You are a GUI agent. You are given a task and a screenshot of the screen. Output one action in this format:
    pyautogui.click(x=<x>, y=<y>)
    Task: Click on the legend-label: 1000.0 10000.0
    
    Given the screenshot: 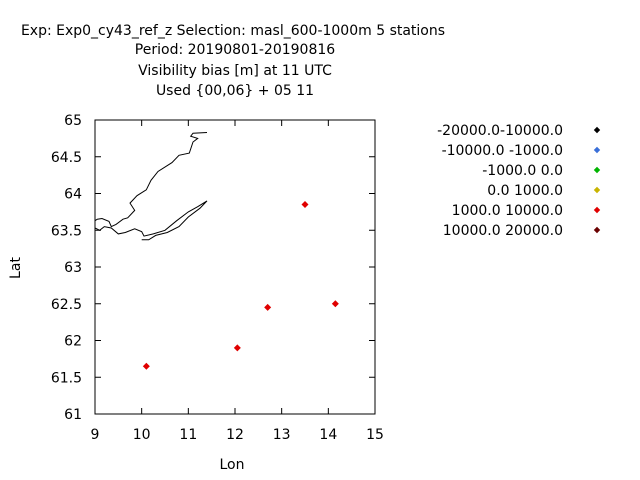 What is the action you would take?
    pyautogui.click(x=507, y=211)
    